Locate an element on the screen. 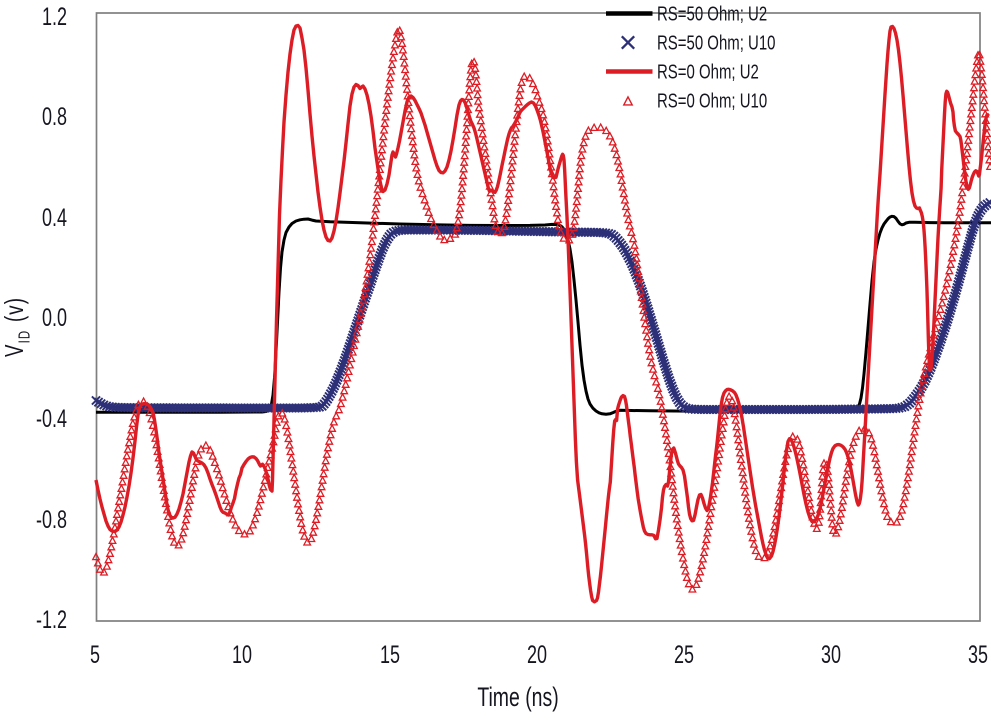  svg-text: -0.8 is located at coordinates (51, 519).